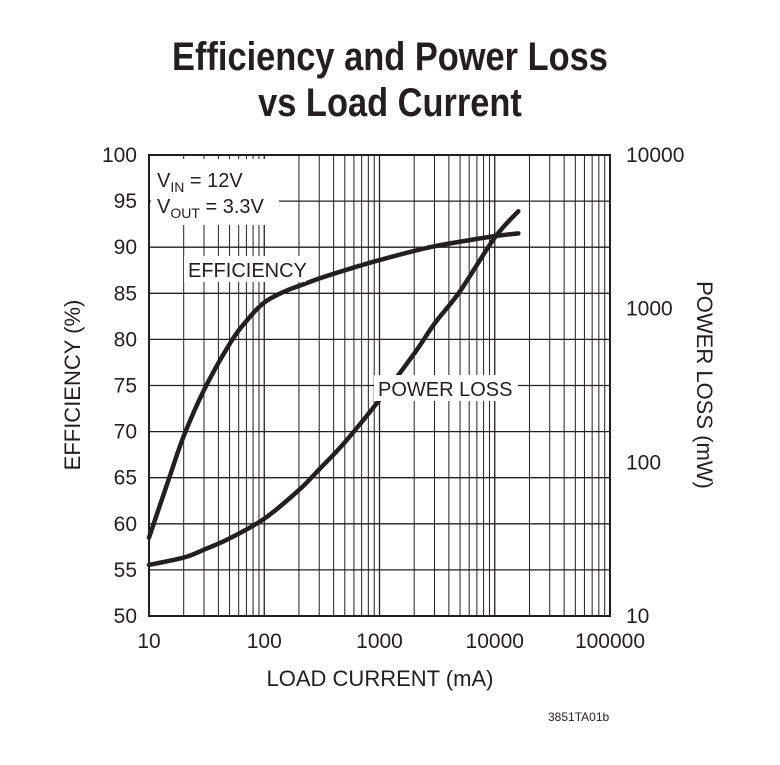  I want to click on y-tick-label: 75, so click(125, 386).